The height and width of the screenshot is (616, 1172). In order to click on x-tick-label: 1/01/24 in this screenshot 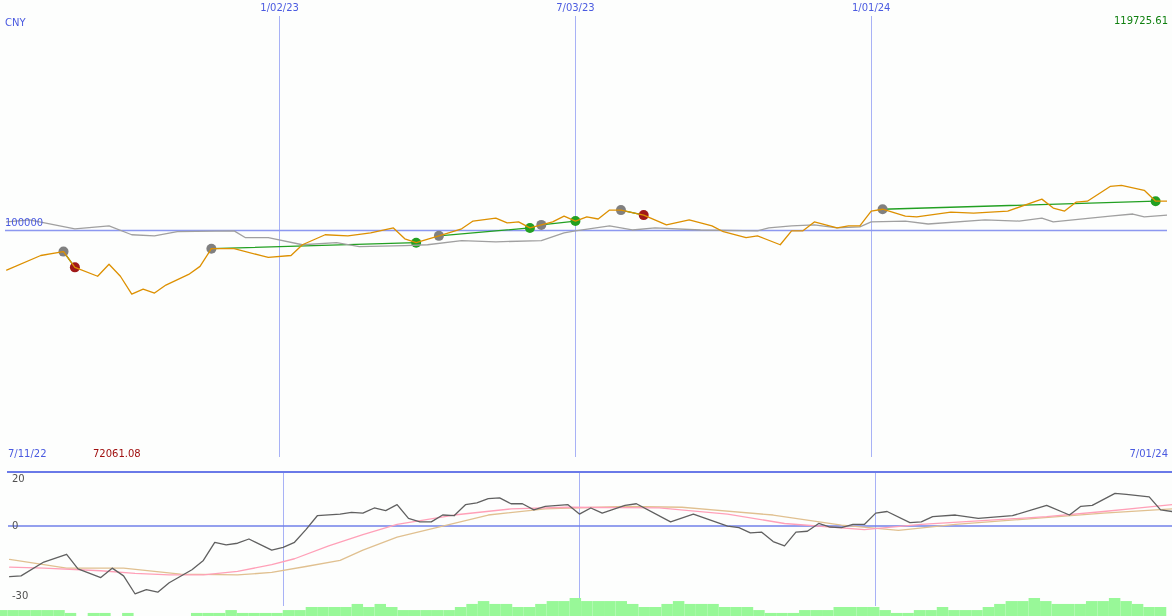, I will do `click(871, 7)`.